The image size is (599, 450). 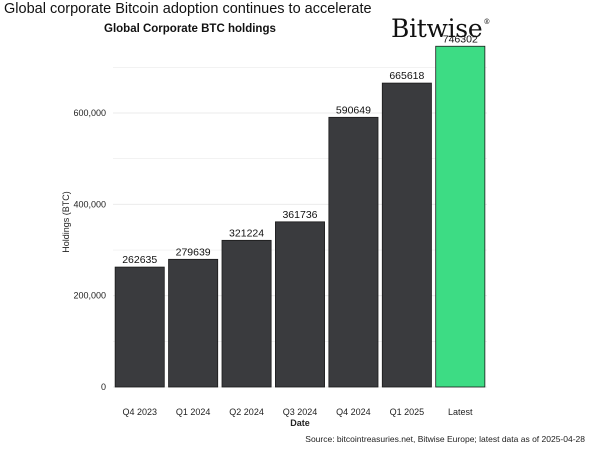 What do you see at coordinates (193, 252) in the screenshot?
I see `bar-value-label: 279639` at bounding box center [193, 252].